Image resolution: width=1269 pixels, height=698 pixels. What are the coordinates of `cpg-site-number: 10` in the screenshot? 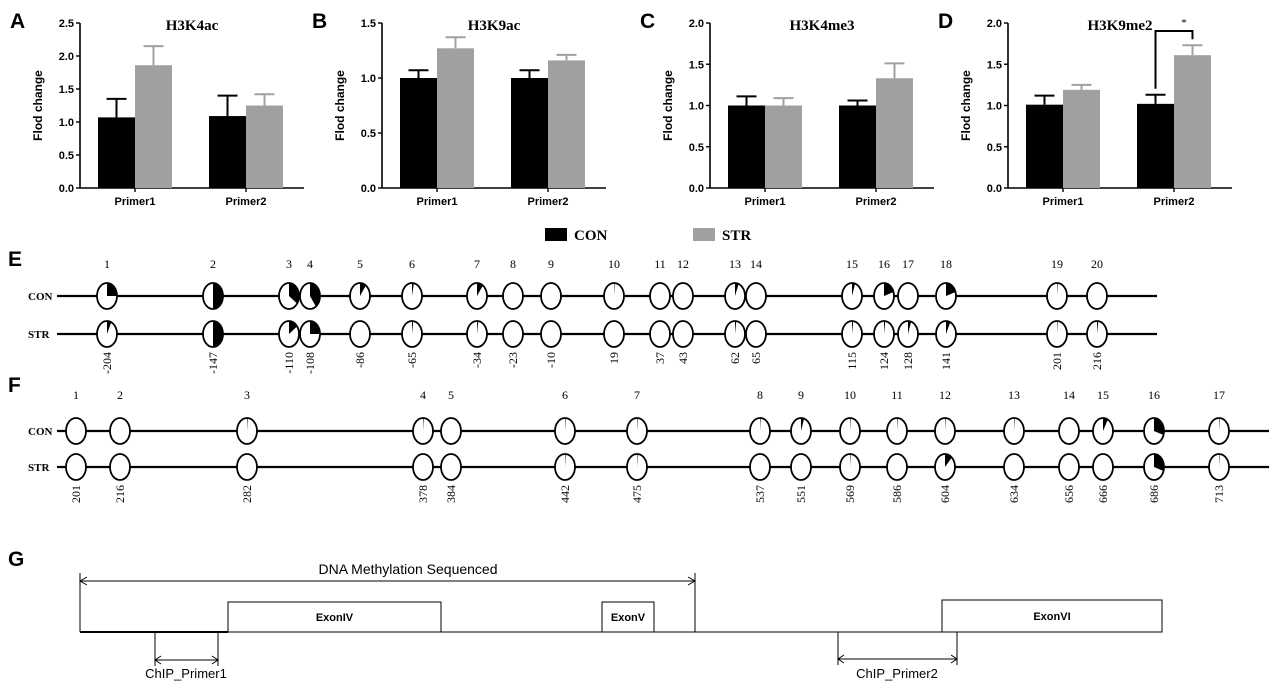 It's located at (850, 395).